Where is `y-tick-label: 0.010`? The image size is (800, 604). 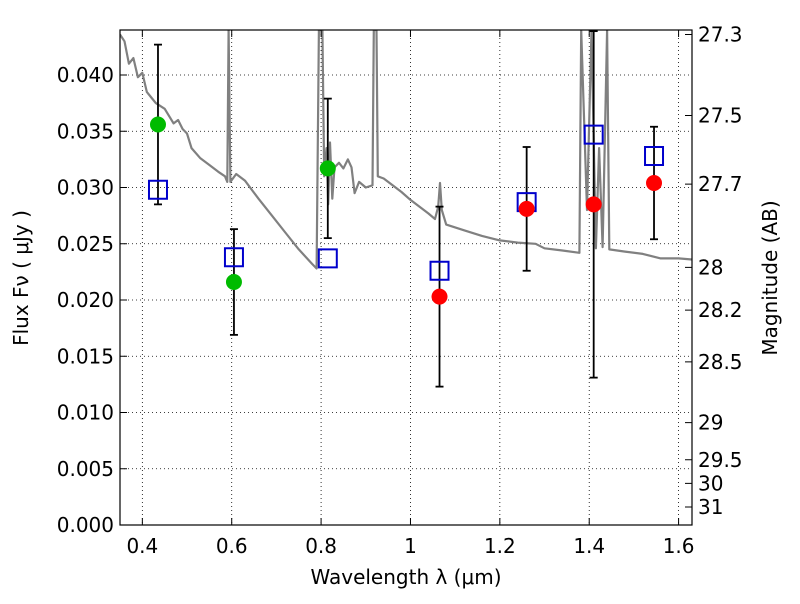
y-tick-label: 0.010 is located at coordinates (85, 413).